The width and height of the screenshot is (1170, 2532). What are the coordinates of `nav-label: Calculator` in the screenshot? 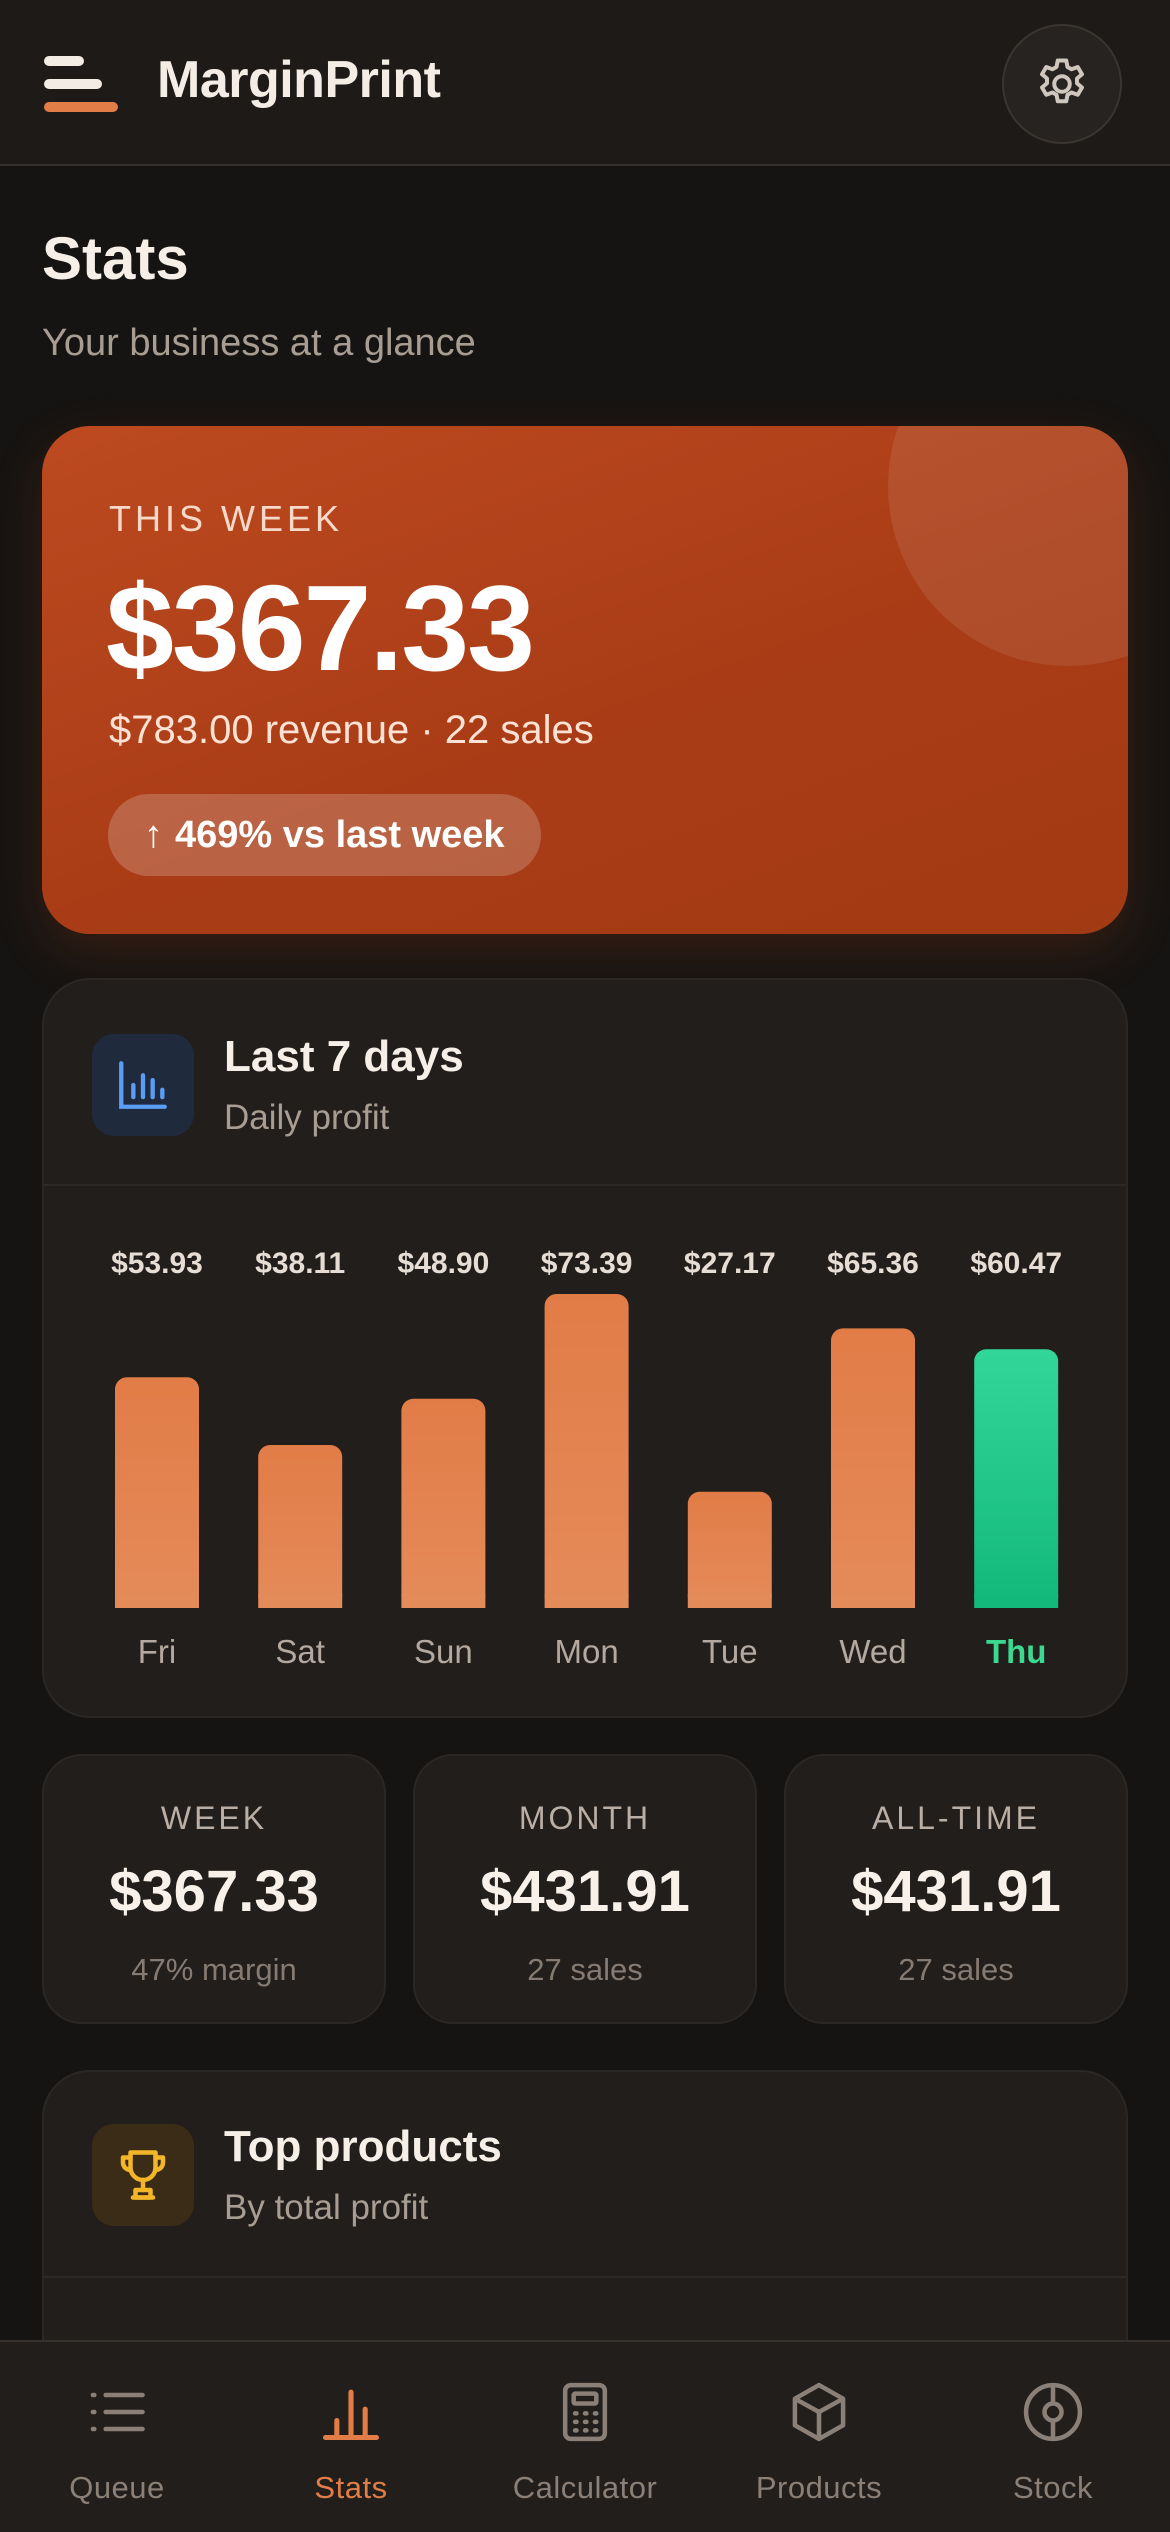 It's located at (585, 2487).